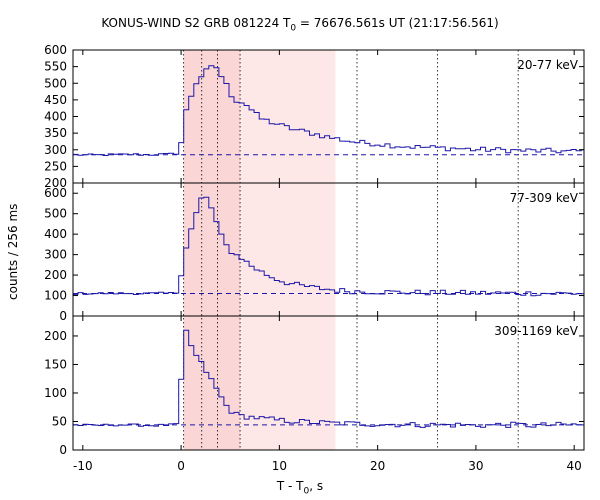 This screenshot has width=600, height=500. Describe the element at coordinates (55, 364) in the screenshot. I see `y-tick-label-3-3: 150` at that location.